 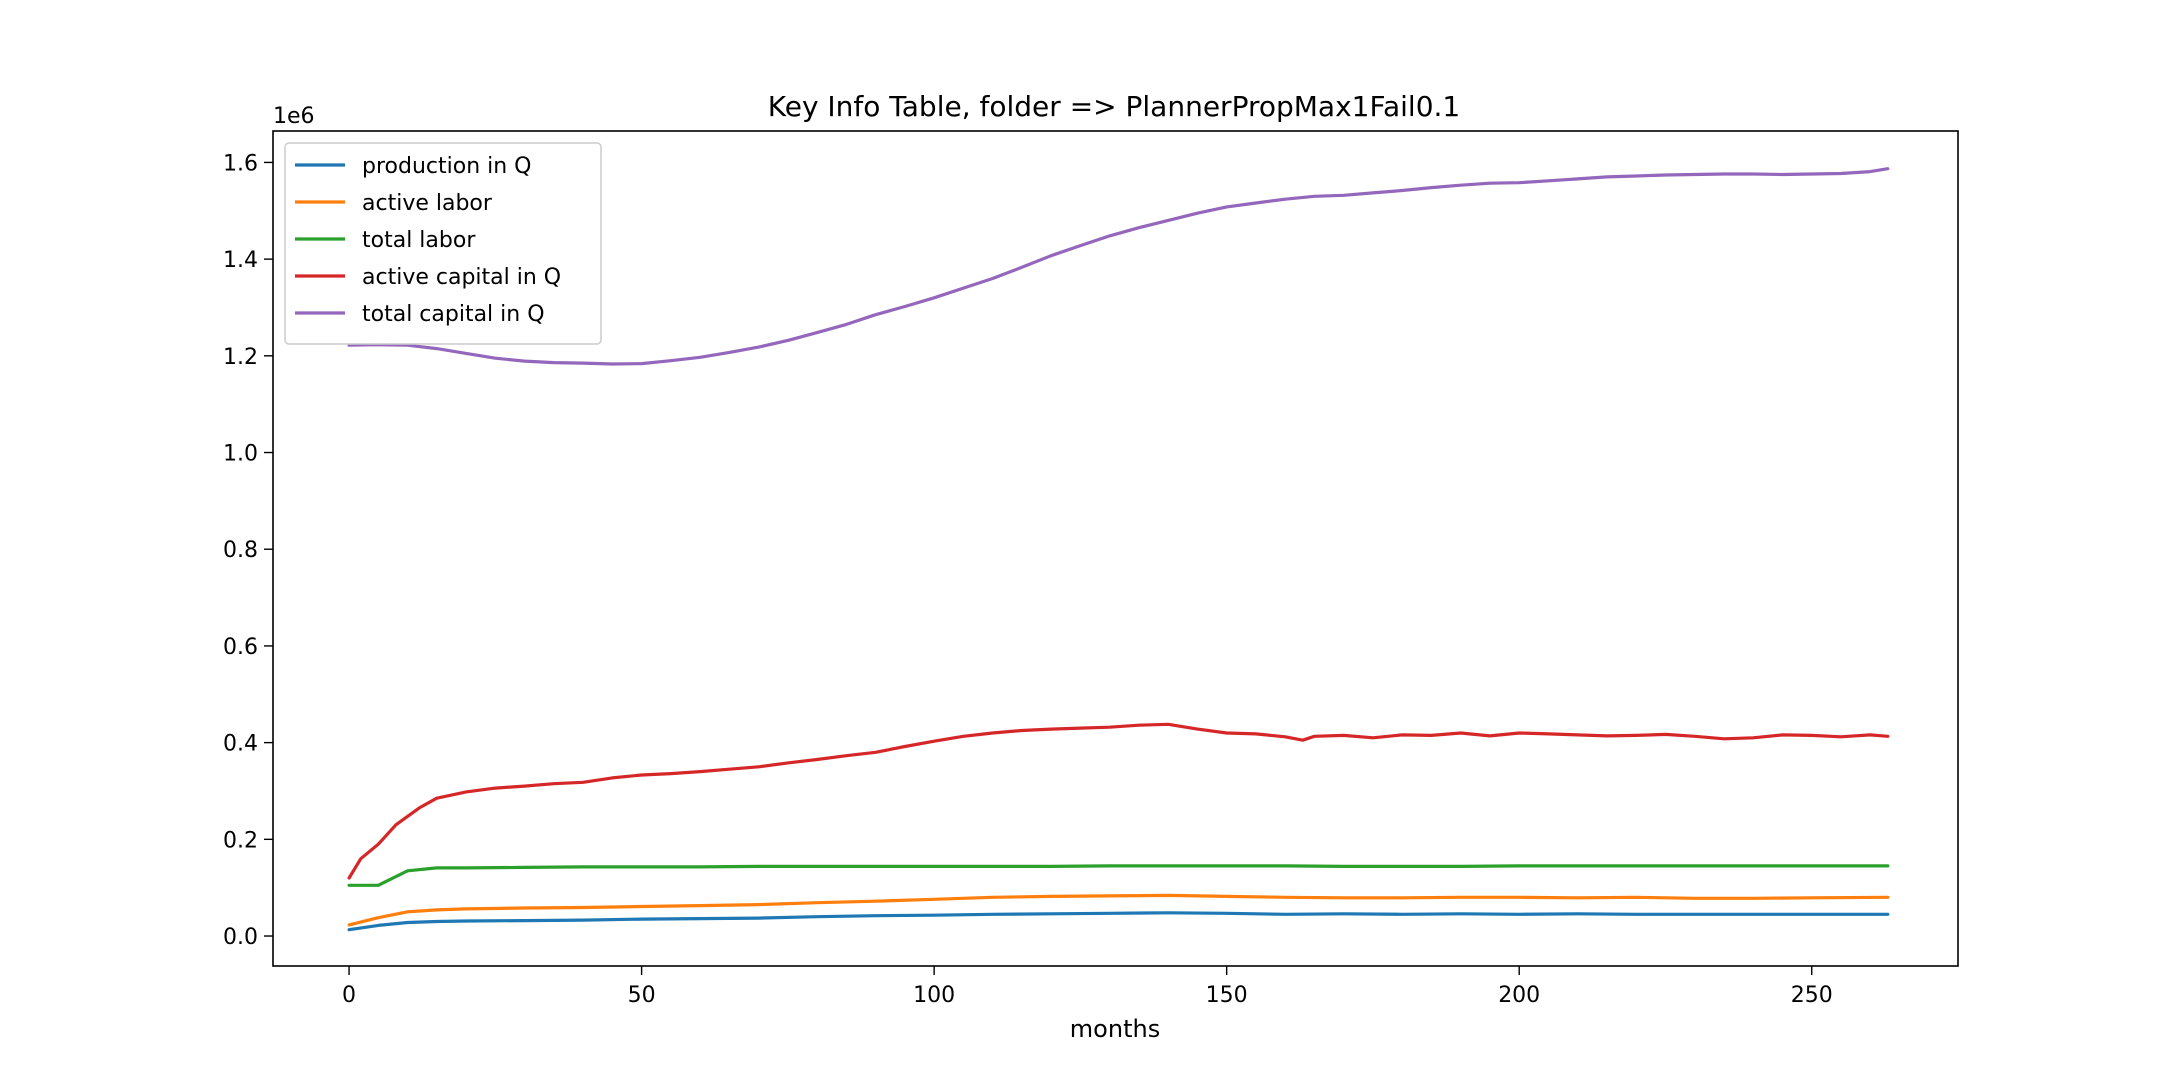 What do you see at coordinates (240, 647) in the screenshot?
I see `y-tick-label: 0.6` at bounding box center [240, 647].